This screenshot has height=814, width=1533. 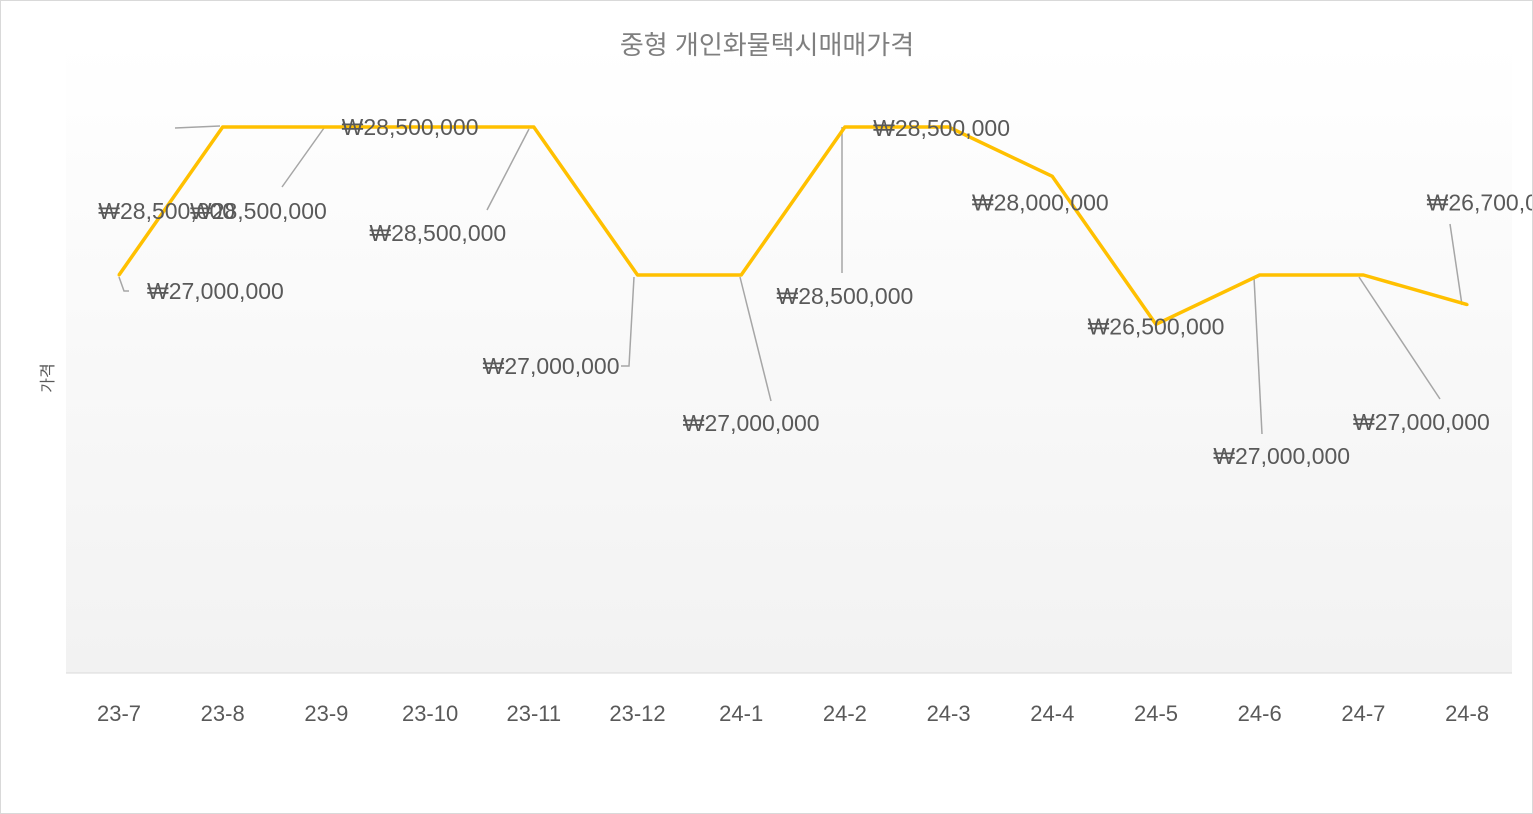 I want to click on chart-title: 중형 개인화물택시매매가격, so click(x=767, y=45).